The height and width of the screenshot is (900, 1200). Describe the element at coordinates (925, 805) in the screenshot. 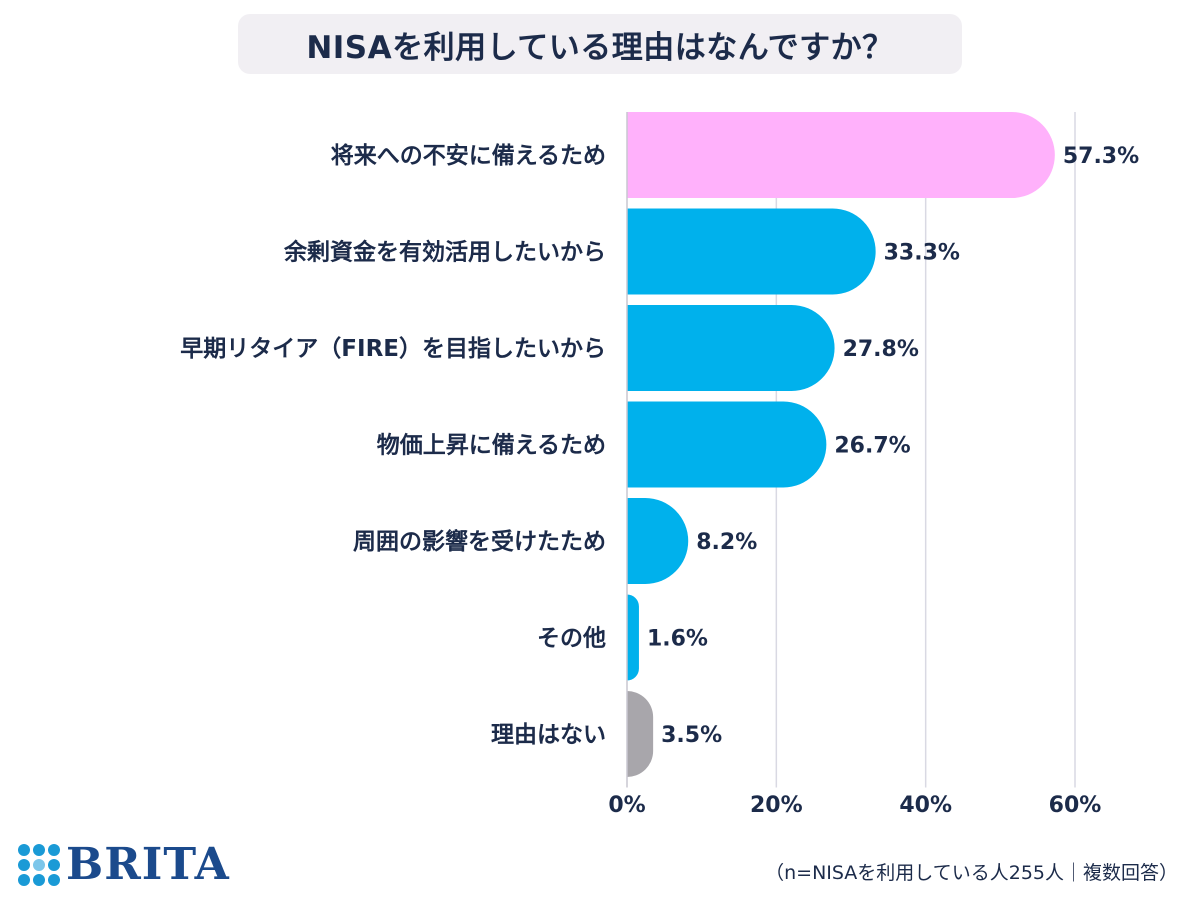

I see `x-tick-label: 40%` at that location.